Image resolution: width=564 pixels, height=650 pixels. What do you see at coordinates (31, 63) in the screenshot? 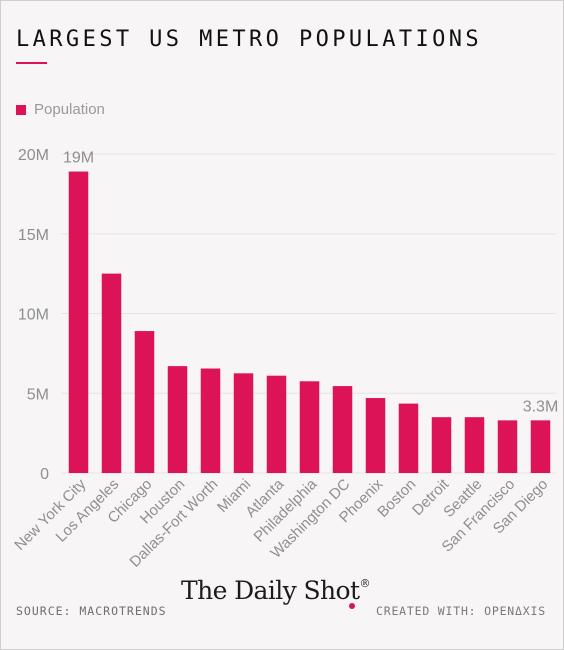
I see `title-underline` at bounding box center [31, 63].